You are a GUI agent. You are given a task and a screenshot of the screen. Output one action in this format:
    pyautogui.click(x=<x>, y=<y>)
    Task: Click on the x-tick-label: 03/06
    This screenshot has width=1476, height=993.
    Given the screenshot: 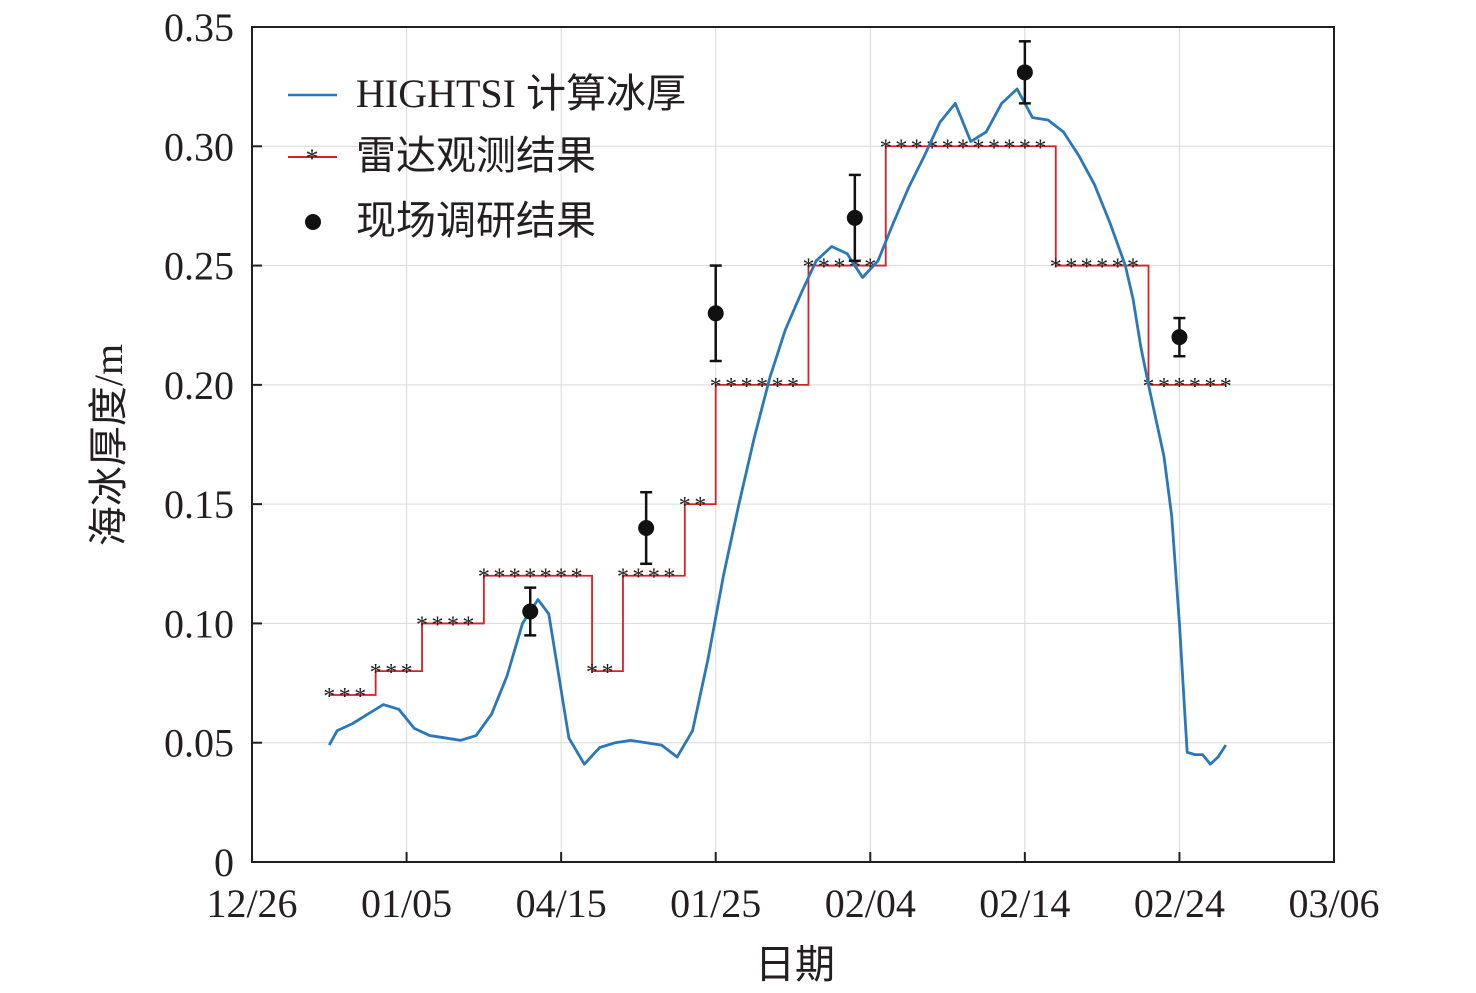 What is the action you would take?
    pyautogui.click(x=1333, y=903)
    